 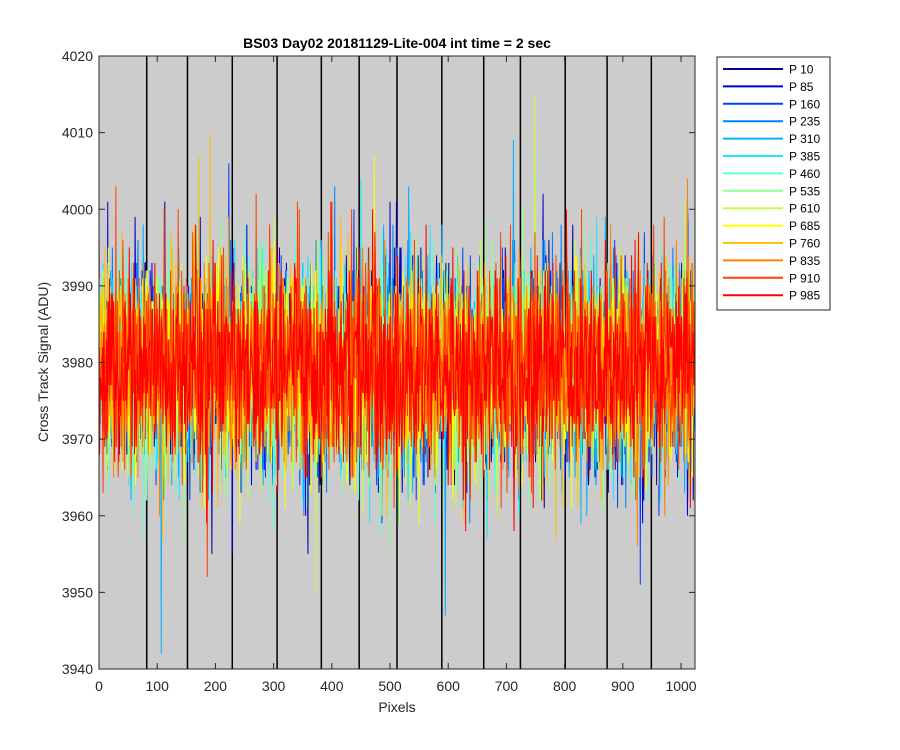 I want to click on x-tick-label: 200, so click(x=216, y=686).